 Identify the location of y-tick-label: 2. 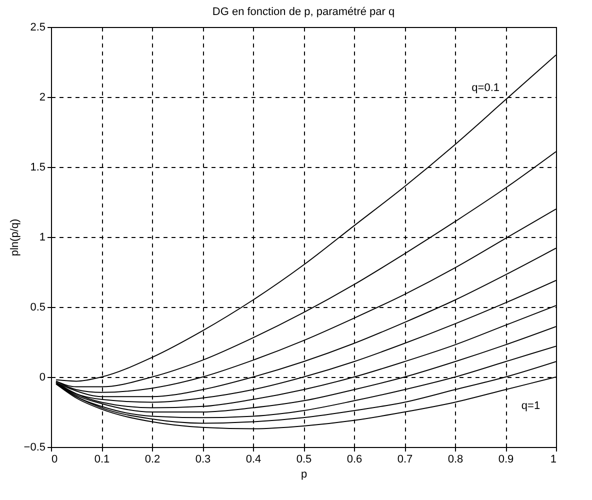
(42, 98).